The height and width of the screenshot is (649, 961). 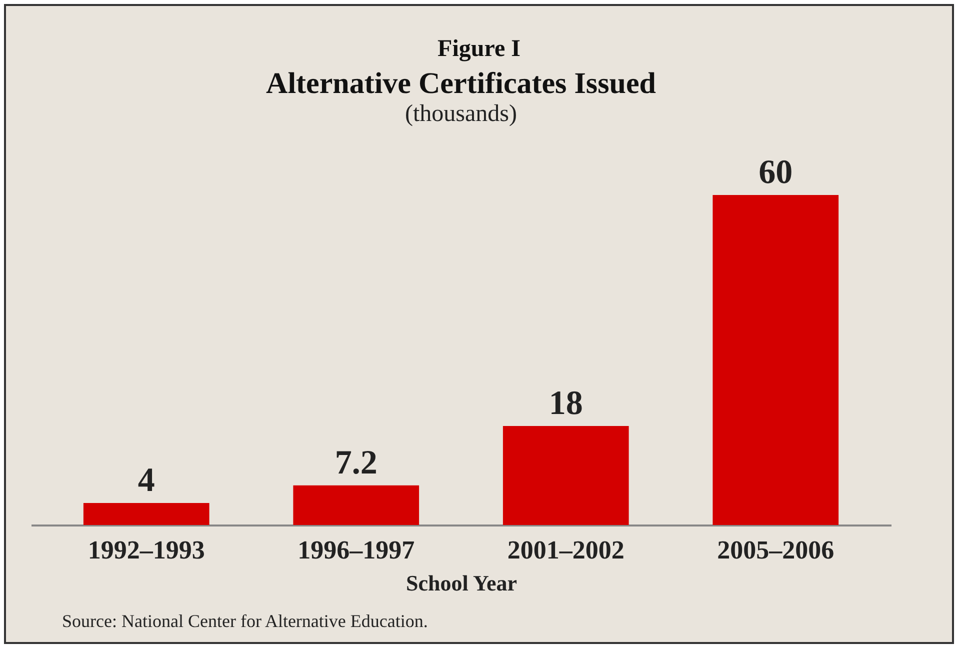 What do you see at coordinates (461, 83) in the screenshot?
I see `chart-title: Alternative Certificates Issued` at bounding box center [461, 83].